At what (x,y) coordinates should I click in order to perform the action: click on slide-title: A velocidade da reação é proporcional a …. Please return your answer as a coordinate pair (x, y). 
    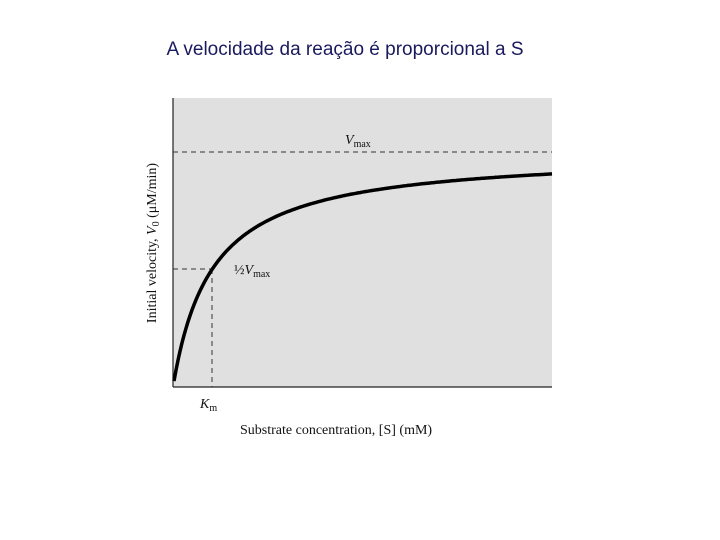
    Looking at the image, I should click on (344, 49).